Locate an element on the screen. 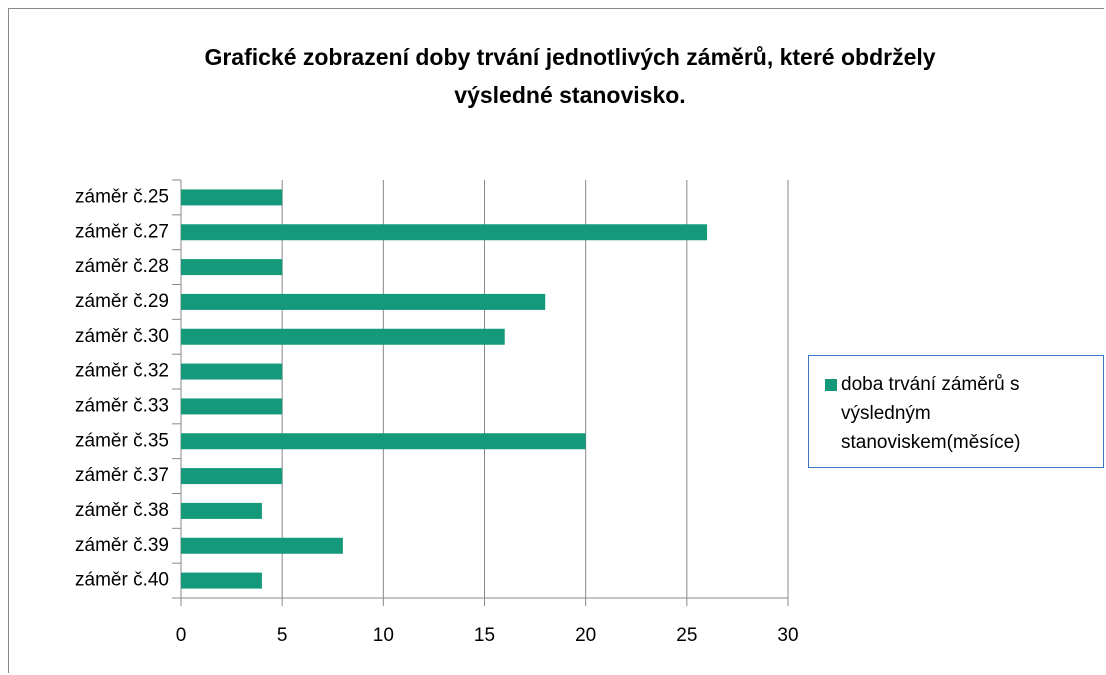  y-tick-label: záměr č.37 is located at coordinates (122, 475).